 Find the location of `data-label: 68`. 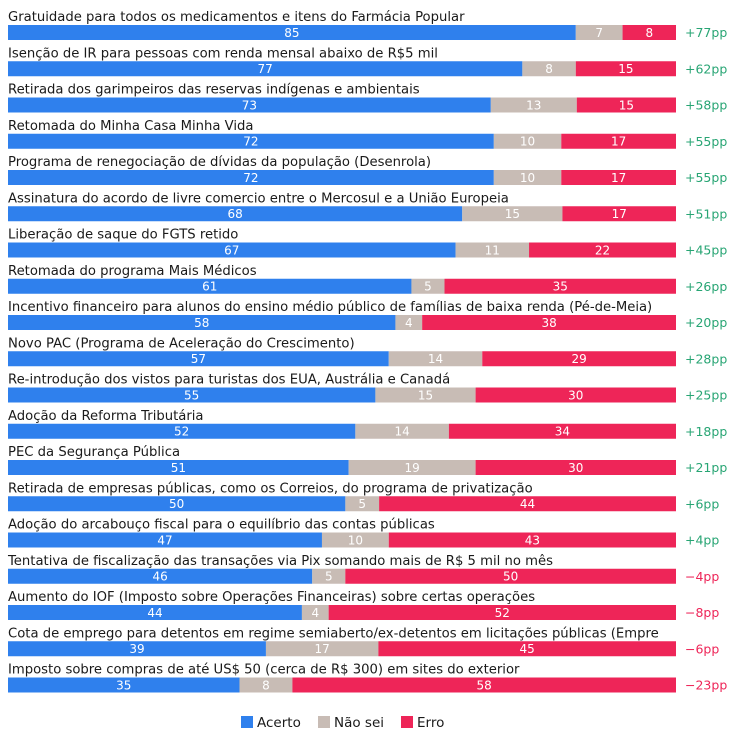

data-label: 68 is located at coordinates (234, 214).